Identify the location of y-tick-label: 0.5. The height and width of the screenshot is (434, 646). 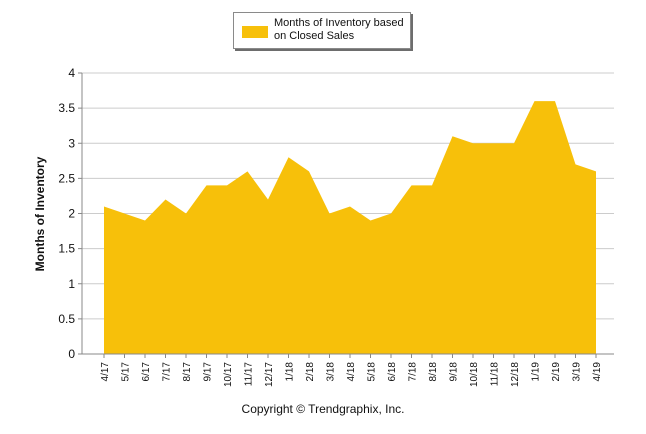
(66, 319).